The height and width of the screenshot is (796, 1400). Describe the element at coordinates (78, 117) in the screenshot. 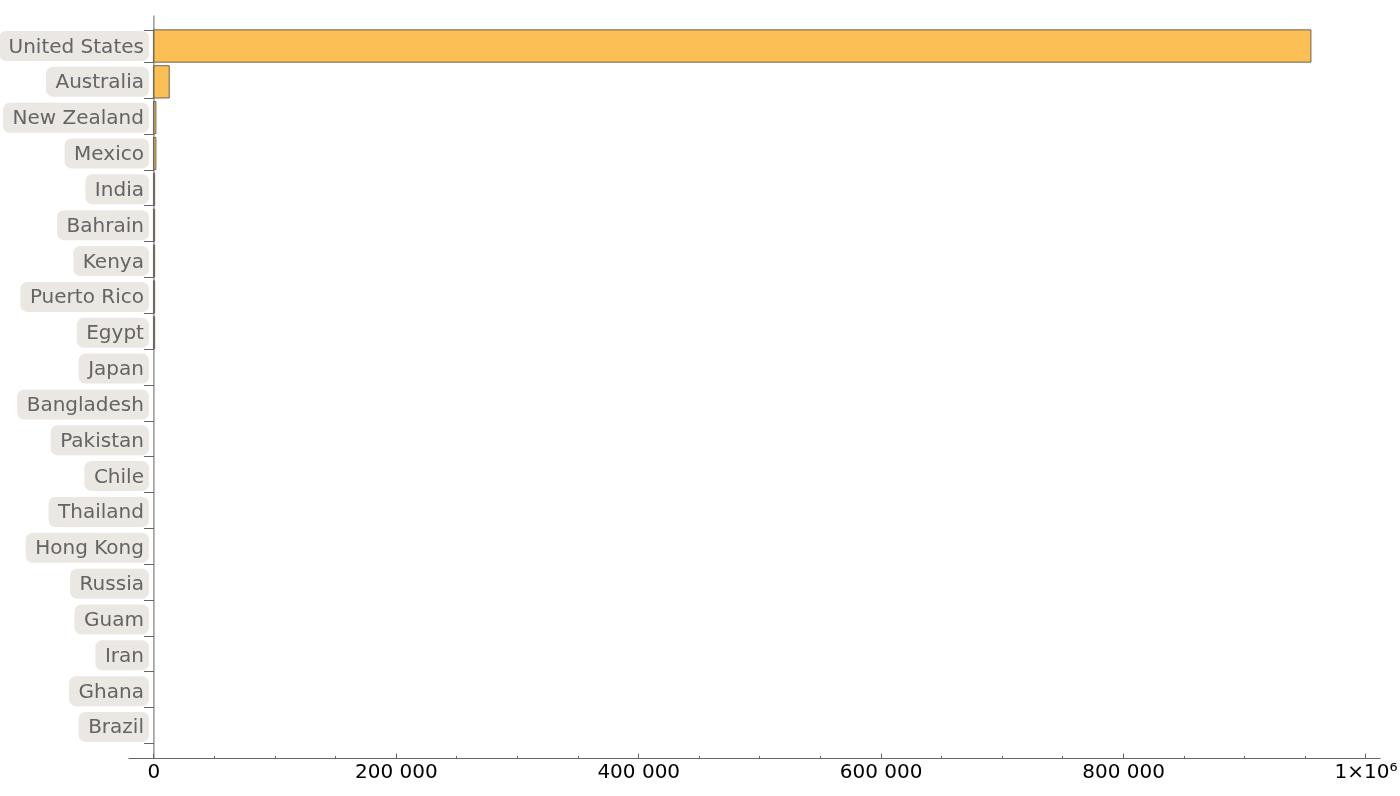

I see `y-tick-label: New Zealand` at that location.